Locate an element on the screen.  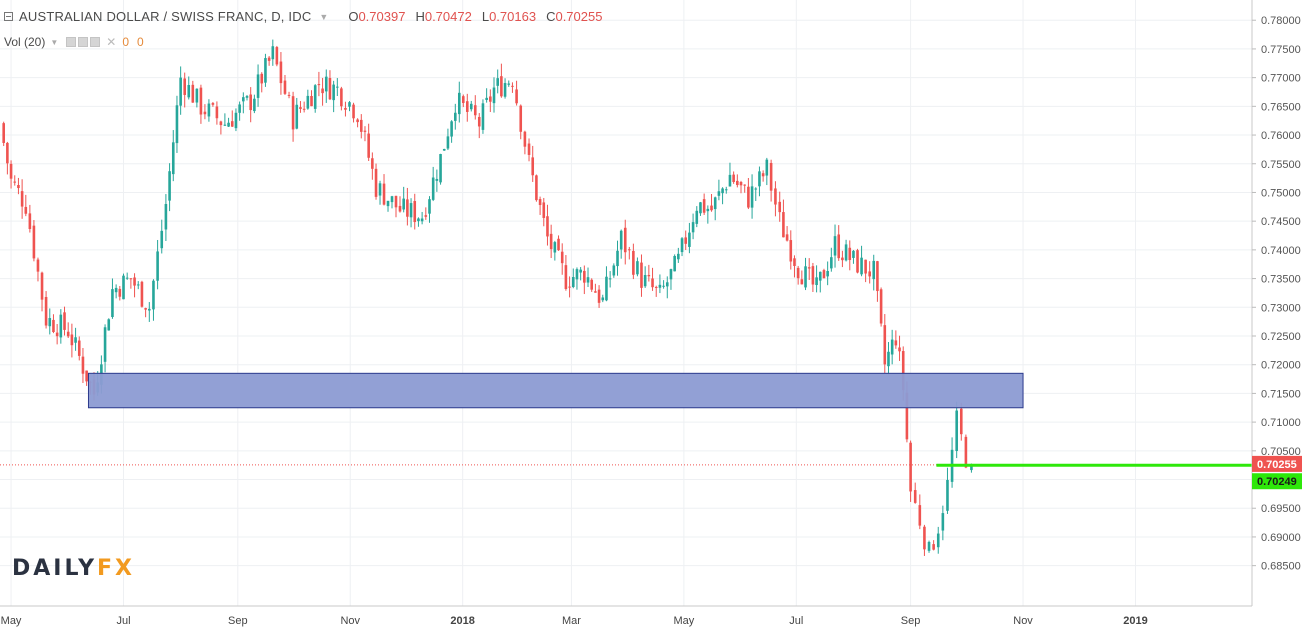
support-zone-rectangle is located at coordinates (555, 390).